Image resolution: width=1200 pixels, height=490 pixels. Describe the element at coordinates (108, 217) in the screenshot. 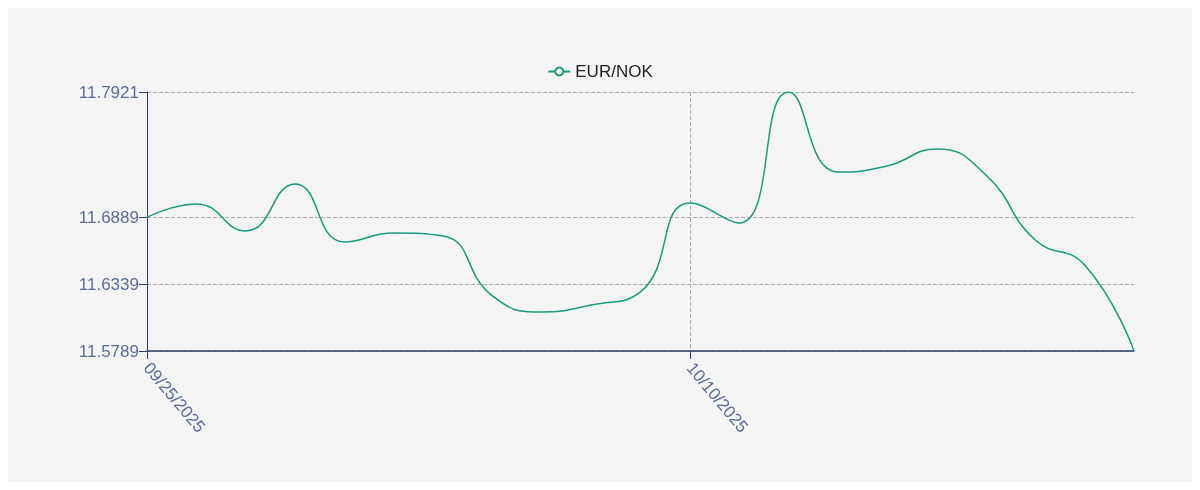

I see `y-tick-label: 11.6889` at that location.